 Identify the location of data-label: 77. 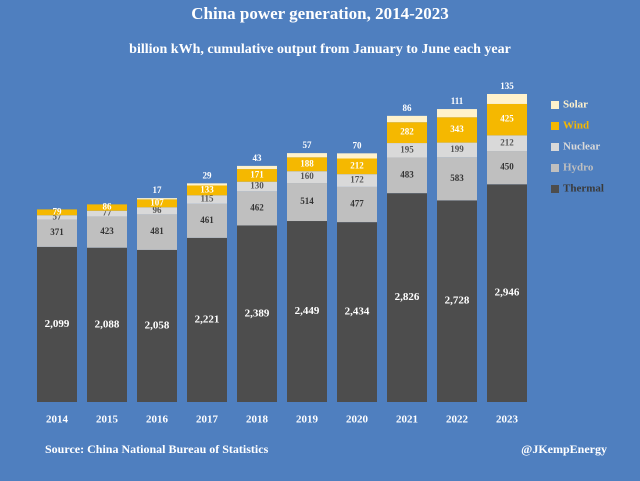
(108, 213).